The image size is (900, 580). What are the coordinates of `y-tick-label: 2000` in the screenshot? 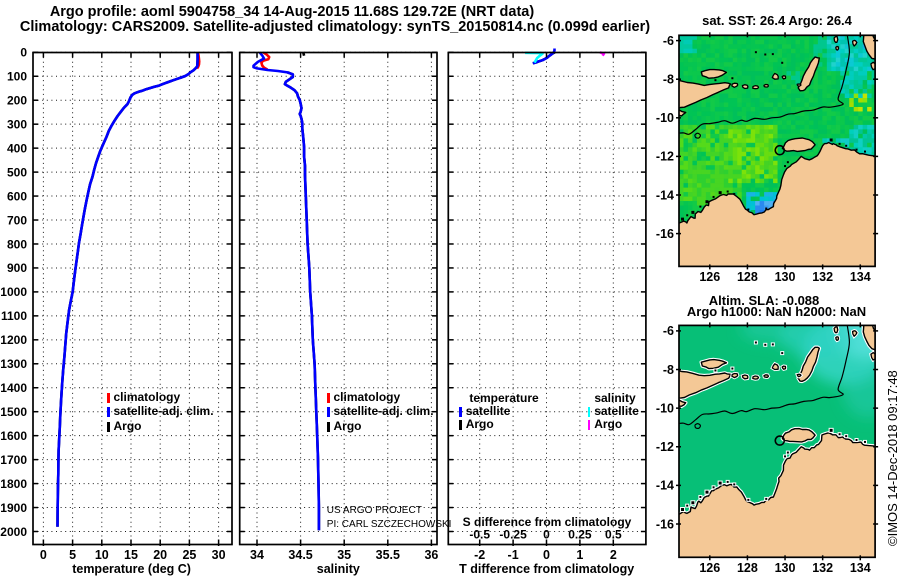 It's located at (13, 532).